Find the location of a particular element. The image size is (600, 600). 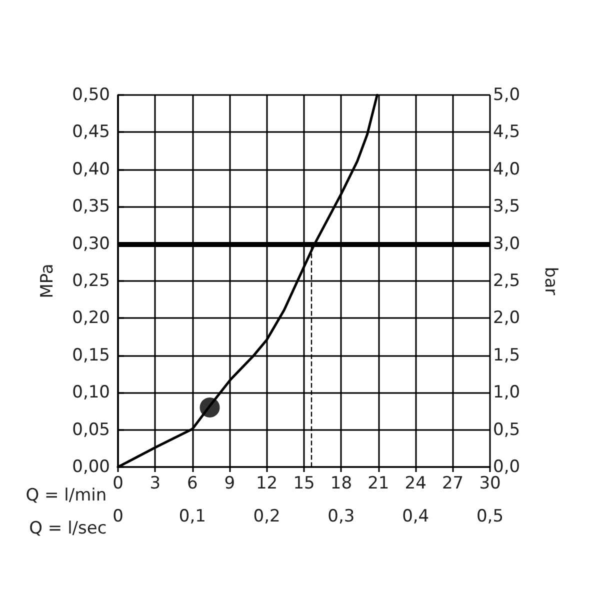

x-tick-label: 21 is located at coordinates (379, 484).